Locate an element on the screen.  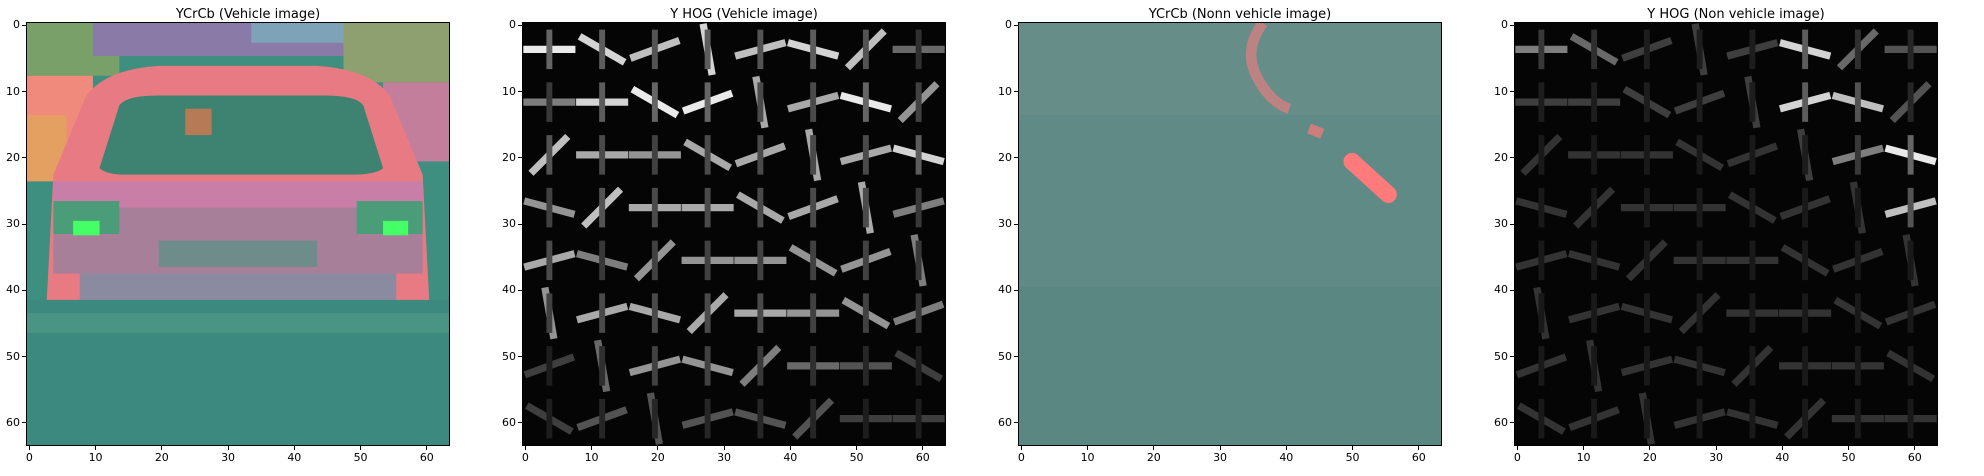
panel-title: YCrCb (Vehicle image) is located at coordinates (248, 14).